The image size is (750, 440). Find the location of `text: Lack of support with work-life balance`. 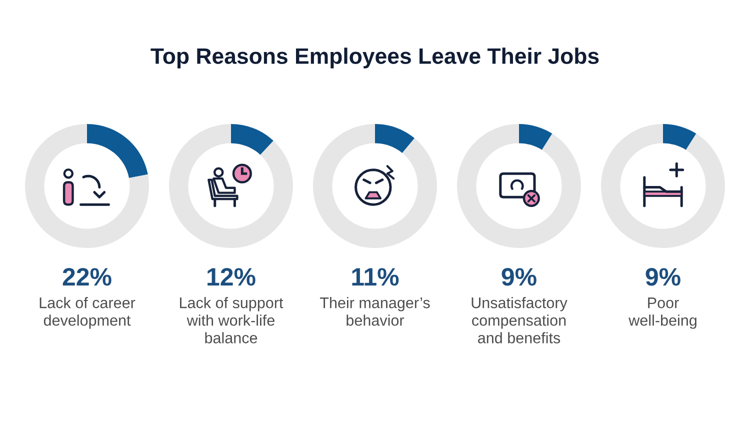

text: Lack of support with work-life balance is located at coordinates (232, 320).